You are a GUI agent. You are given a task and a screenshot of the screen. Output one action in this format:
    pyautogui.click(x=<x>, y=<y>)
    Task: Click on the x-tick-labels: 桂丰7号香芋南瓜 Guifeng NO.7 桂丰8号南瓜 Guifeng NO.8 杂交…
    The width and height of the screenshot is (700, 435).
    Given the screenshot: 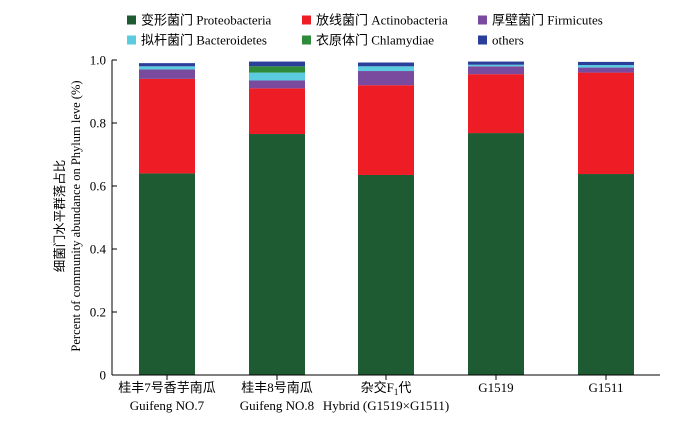 What is the action you would take?
    pyautogui.click(x=370, y=396)
    